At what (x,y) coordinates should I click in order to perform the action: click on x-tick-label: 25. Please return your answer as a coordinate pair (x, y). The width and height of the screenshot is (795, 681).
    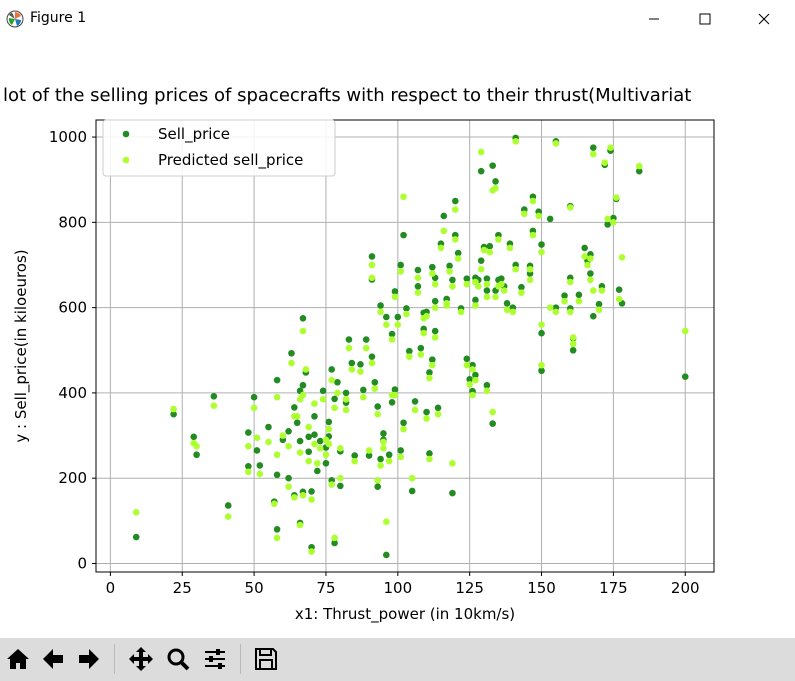
    Looking at the image, I should click on (182, 588).